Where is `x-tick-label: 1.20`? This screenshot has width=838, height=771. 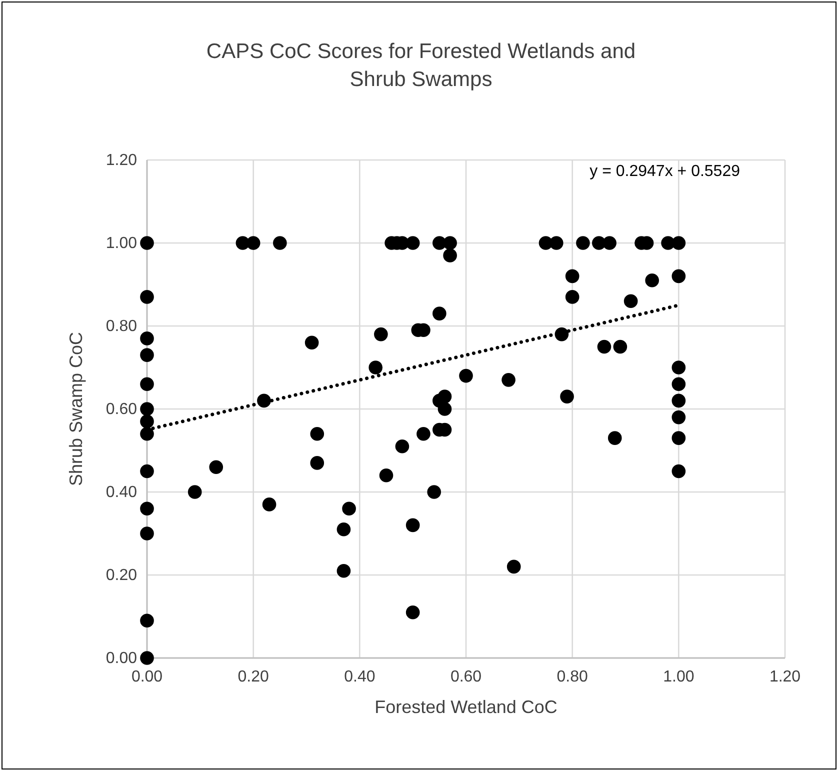 x-tick-label: 1.20 is located at coordinates (785, 677).